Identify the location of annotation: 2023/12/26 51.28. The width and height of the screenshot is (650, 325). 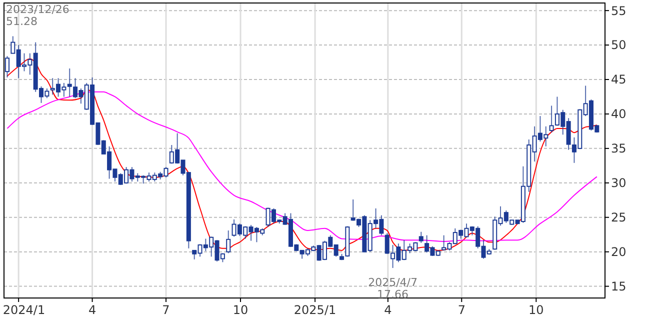
(38, 15).